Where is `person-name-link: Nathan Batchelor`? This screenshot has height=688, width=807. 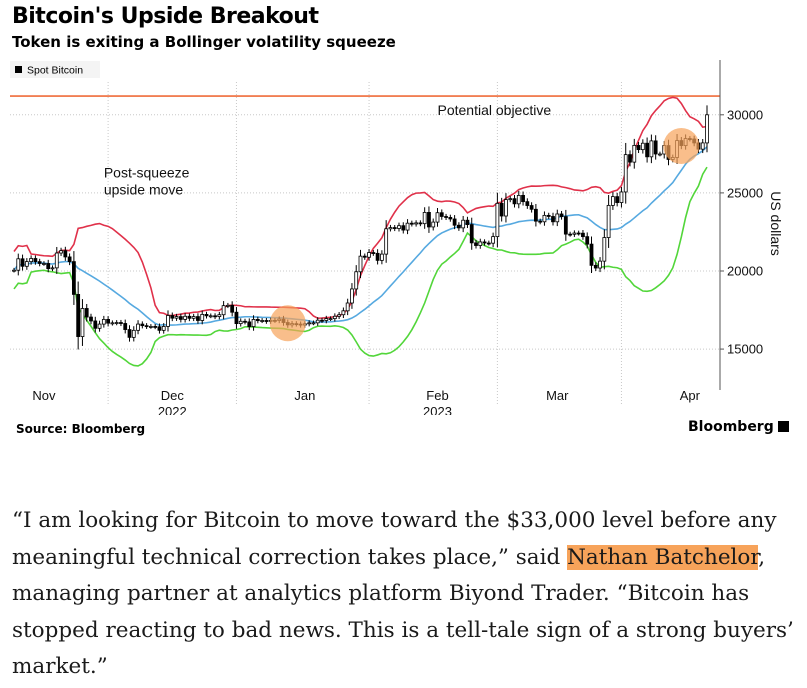
person-name-link: Nathan Batchelor is located at coordinates (663, 557).